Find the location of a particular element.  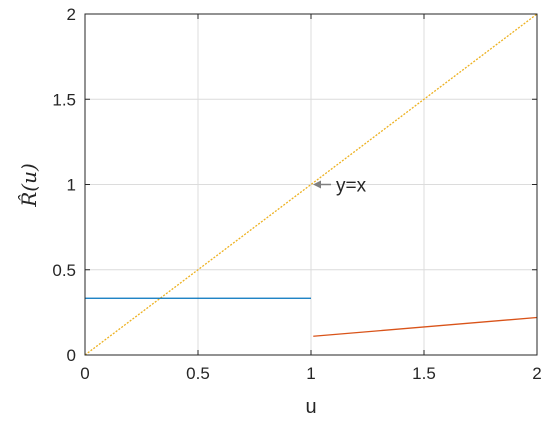

x-tick-label: 0 is located at coordinates (84, 373).